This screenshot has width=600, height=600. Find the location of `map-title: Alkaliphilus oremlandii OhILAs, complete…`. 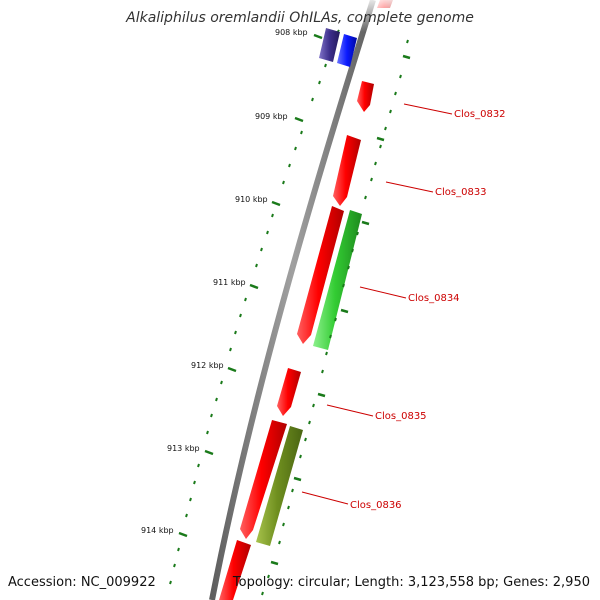

map-title: Alkaliphilus oremlandii OhILAs, complete… is located at coordinates (299, 18).